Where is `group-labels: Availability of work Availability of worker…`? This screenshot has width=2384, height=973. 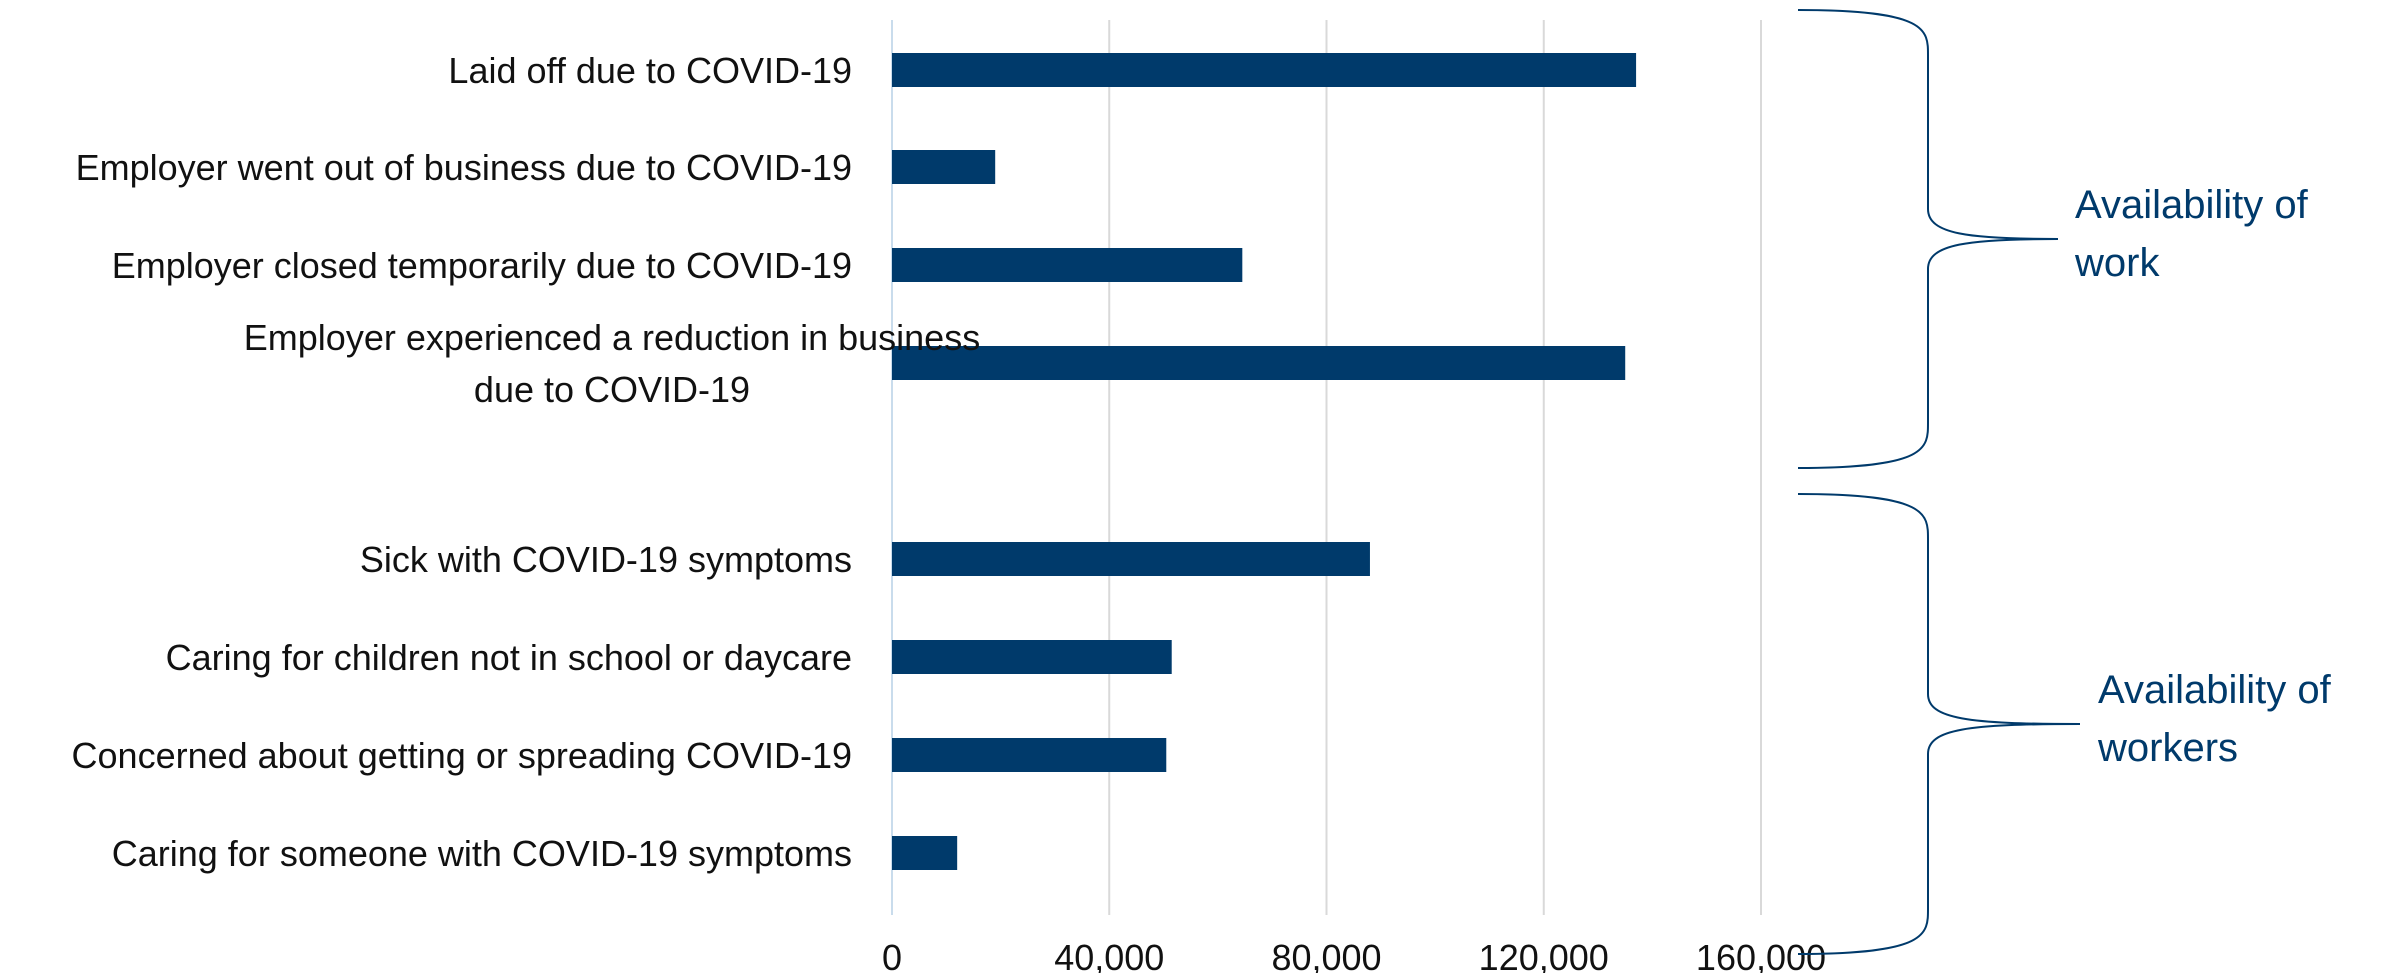 group-labels: Availability of work Availability of worker… is located at coordinates (2203, 476).